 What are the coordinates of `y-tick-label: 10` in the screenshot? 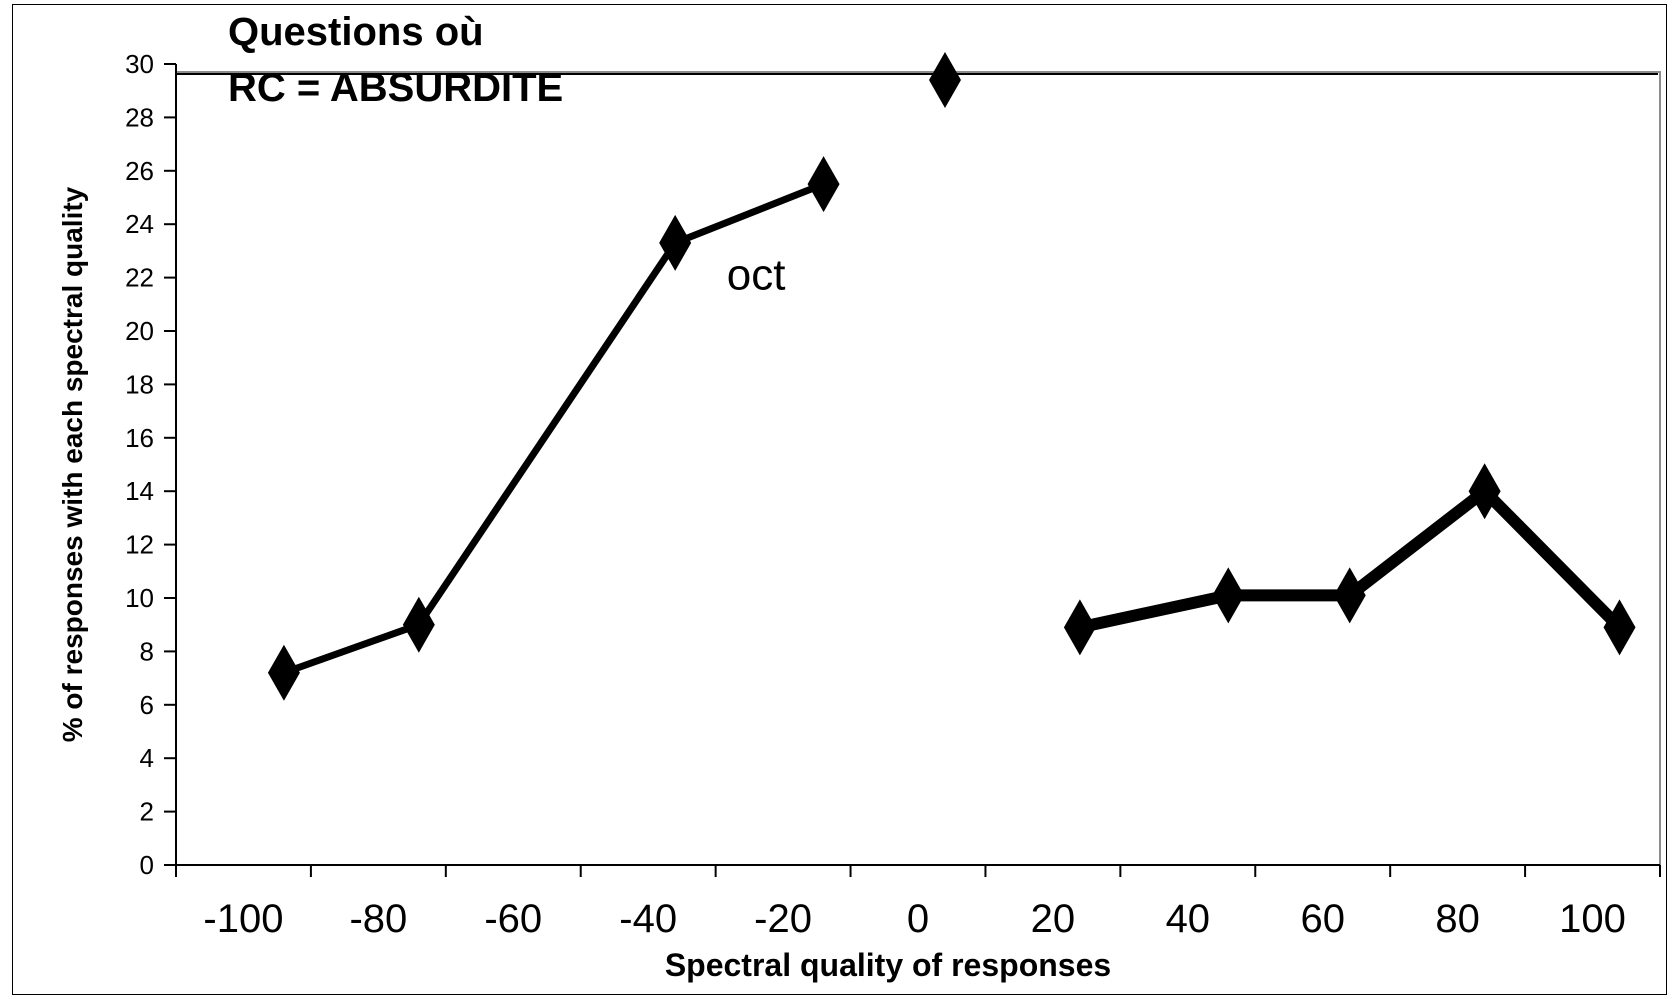 It's located at (139, 598).